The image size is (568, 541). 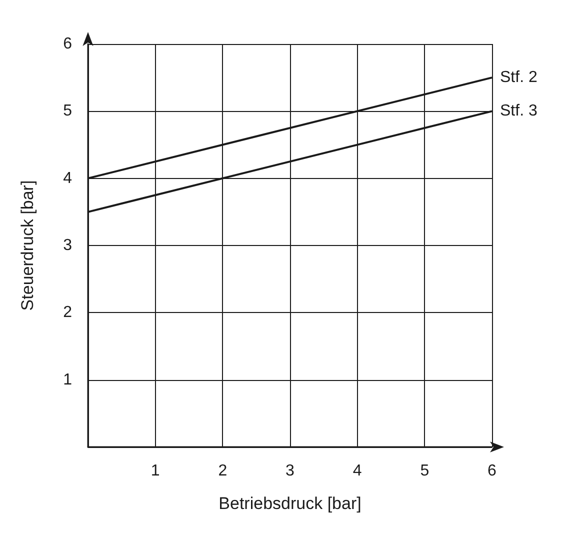 What do you see at coordinates (492, 471) in the screenshot?
I see `x-tick-label: 6` at bounding box center [492, 471].